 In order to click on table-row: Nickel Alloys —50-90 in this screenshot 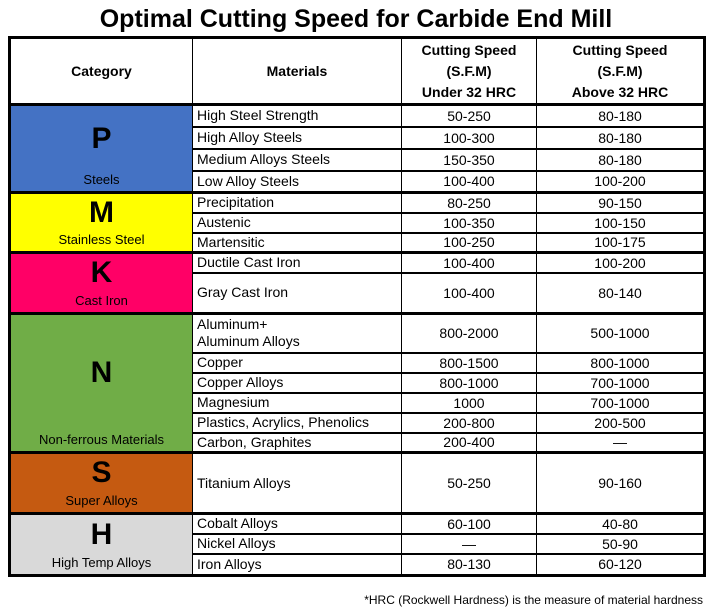, I will do `click(357, 543)`.